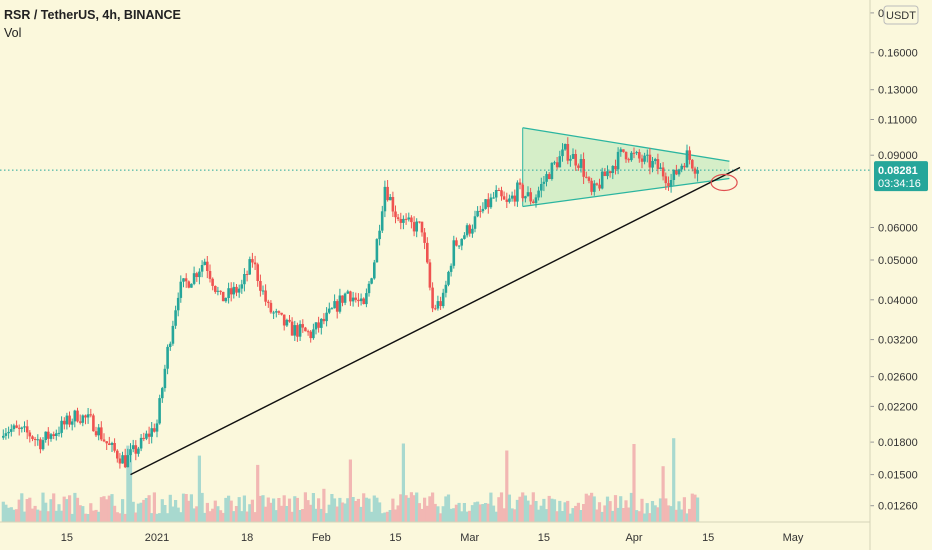 The height and width of the screenshot is (550, 932). I want to click on triangle-upper-line, so click(626, 144).